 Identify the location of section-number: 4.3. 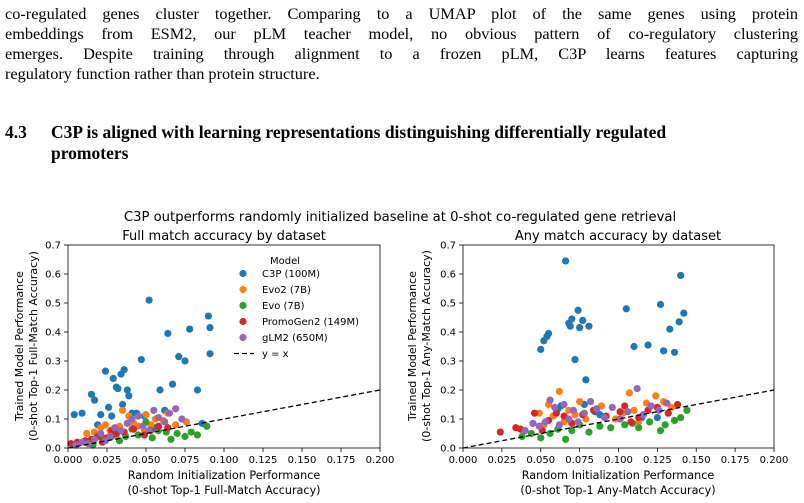
(16, 132).